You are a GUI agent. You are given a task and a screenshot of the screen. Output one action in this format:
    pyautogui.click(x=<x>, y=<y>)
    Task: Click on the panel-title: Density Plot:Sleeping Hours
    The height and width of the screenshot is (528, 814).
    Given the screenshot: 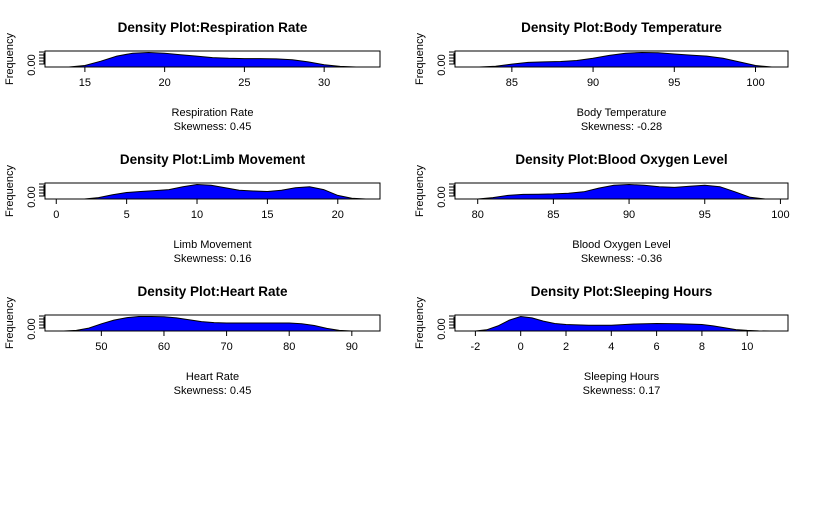 What is the action you would take?
    pyautogui.click(x=622, y=291)
    